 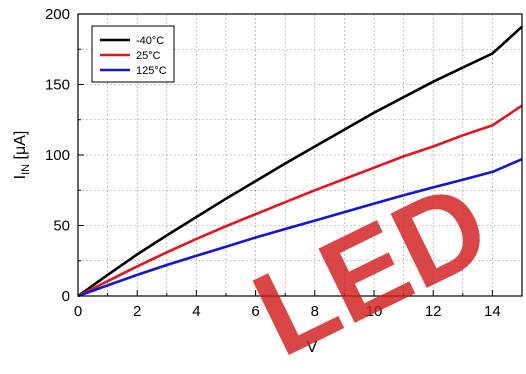 I want to click on x-tick-label: 6, so click(x=255, y=311).